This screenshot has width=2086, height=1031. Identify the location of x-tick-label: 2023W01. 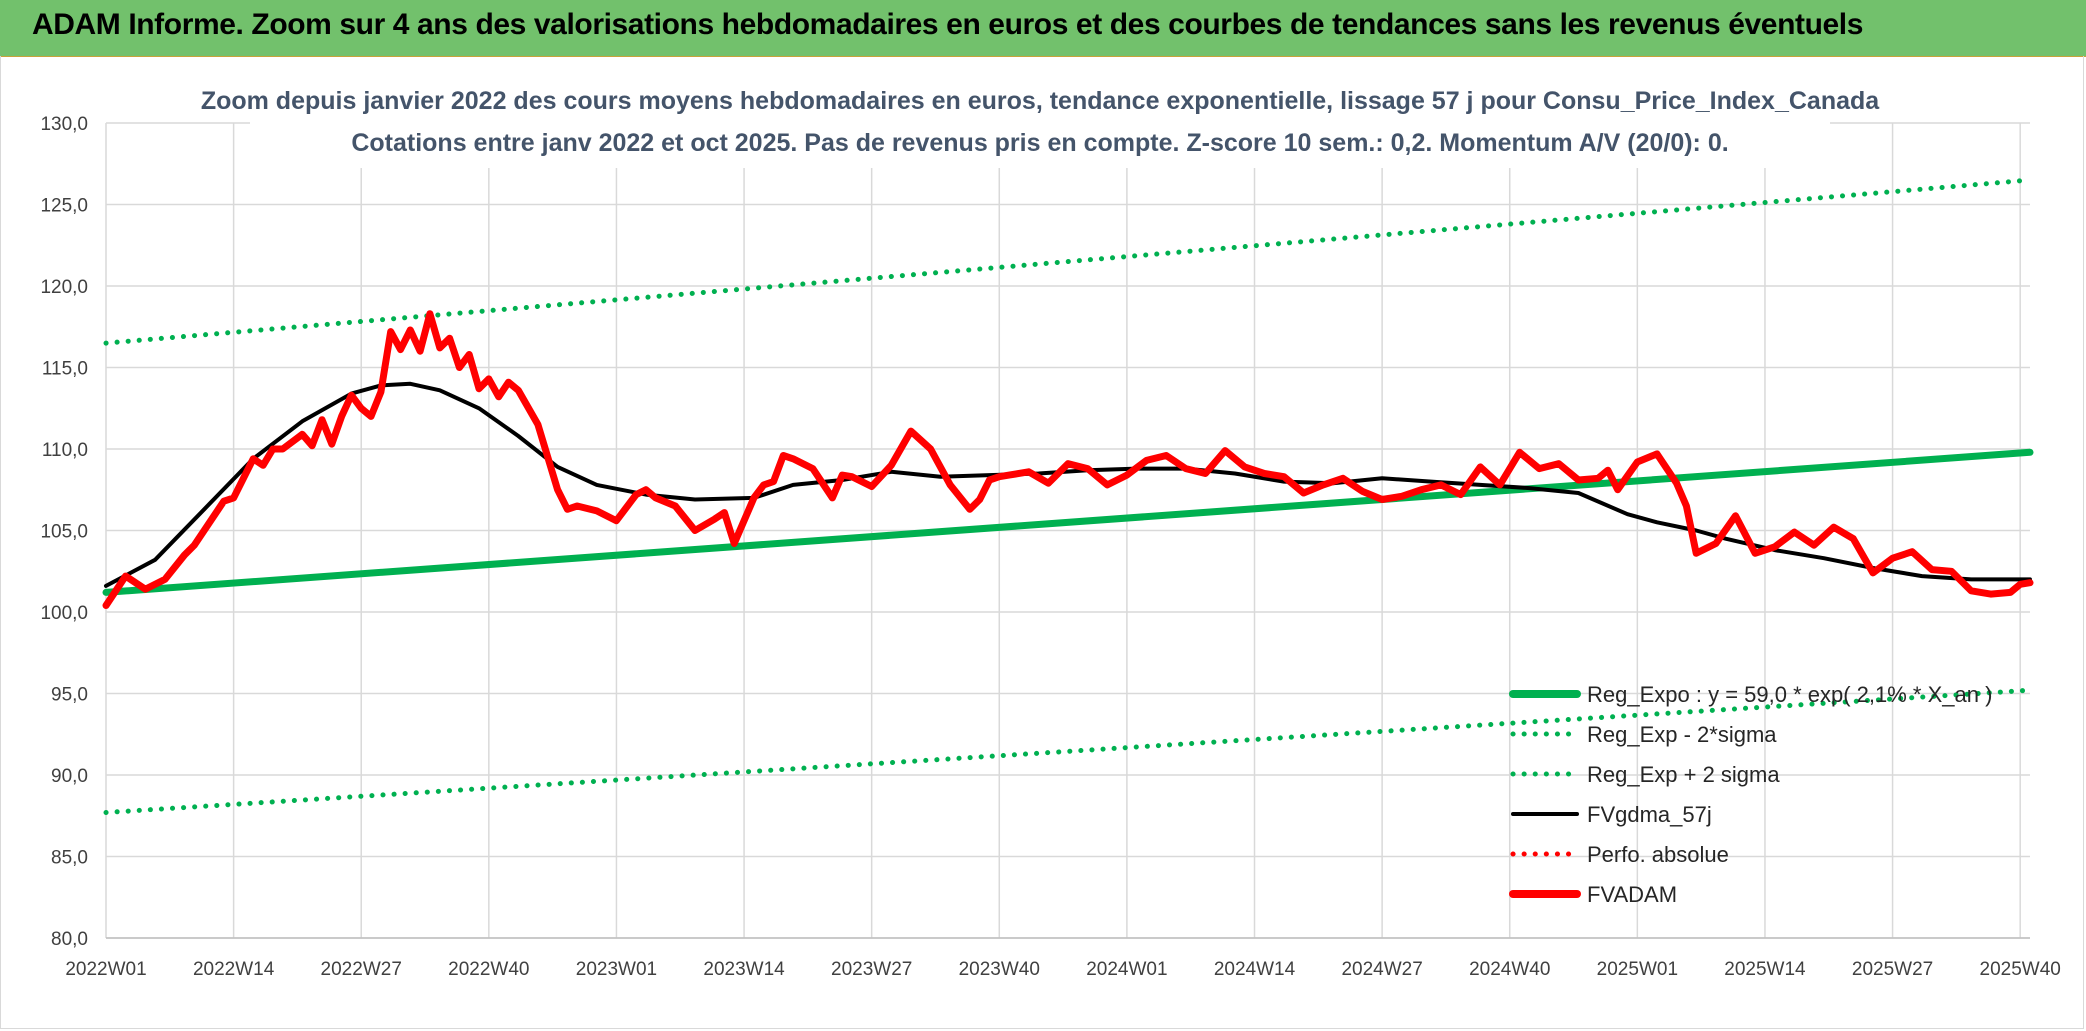
(616, 969).